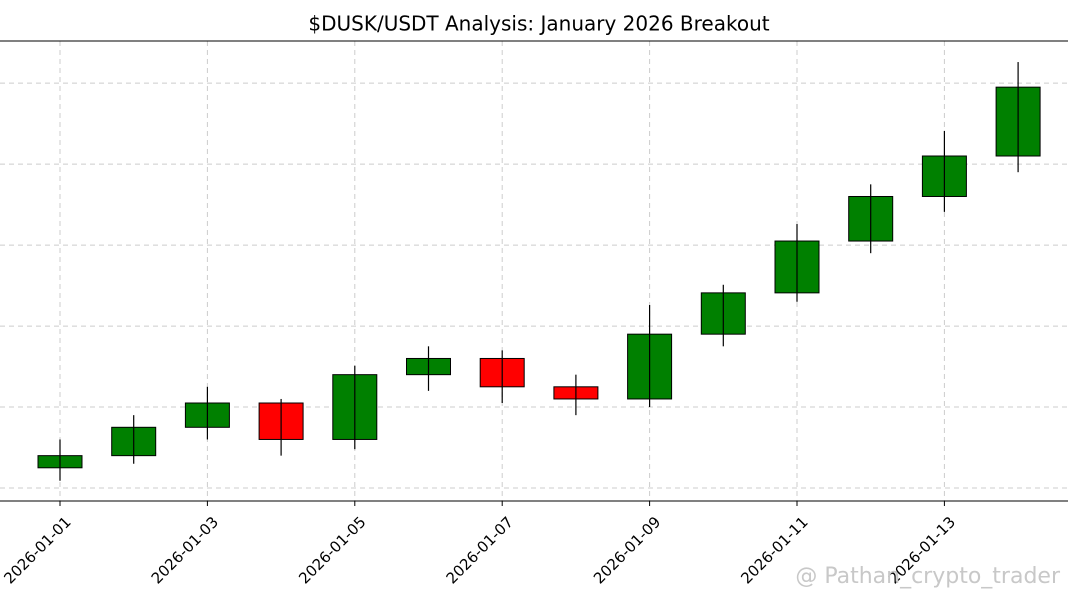 This screenshot has width=1068, height=600. What do you see at coordinates (37, 550) in the screenshot?
I see `x-tick-label: 2026-01-01` at bounding box center [37, 550].